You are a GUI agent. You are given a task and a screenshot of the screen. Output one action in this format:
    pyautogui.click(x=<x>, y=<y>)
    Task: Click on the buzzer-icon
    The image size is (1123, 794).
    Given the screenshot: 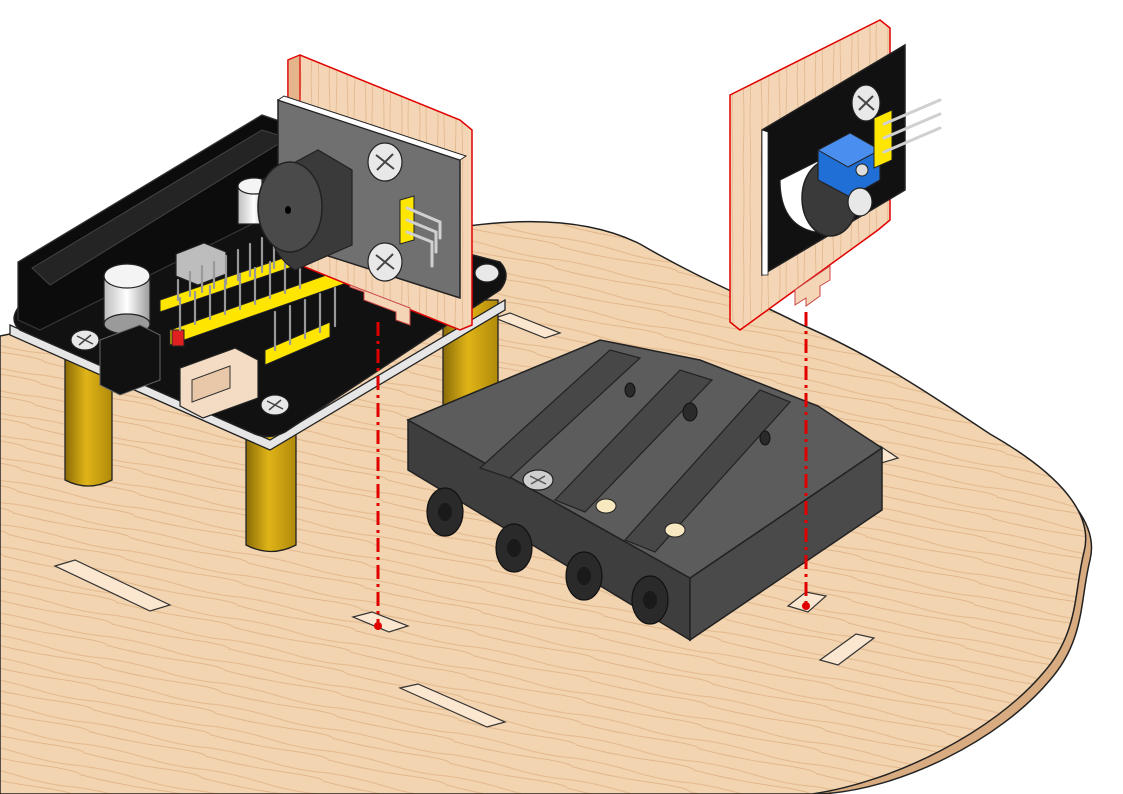 What is the action you would take?
    pyautogui.click(x=305, y=210)
    